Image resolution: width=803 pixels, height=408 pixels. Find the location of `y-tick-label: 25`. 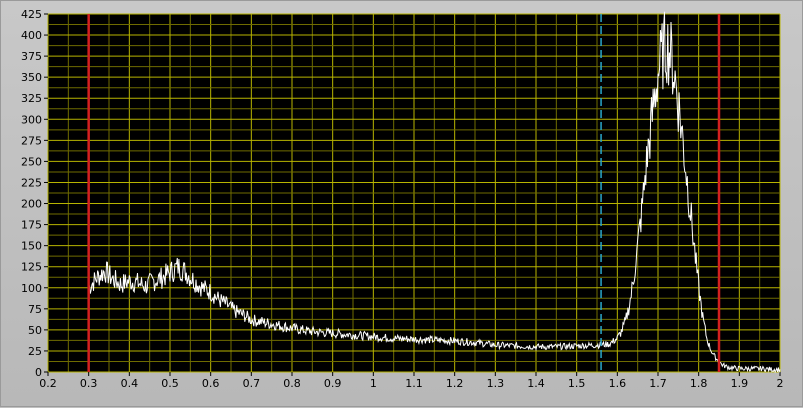

y-tick-label: 25 is located at coordinates (35, 351).